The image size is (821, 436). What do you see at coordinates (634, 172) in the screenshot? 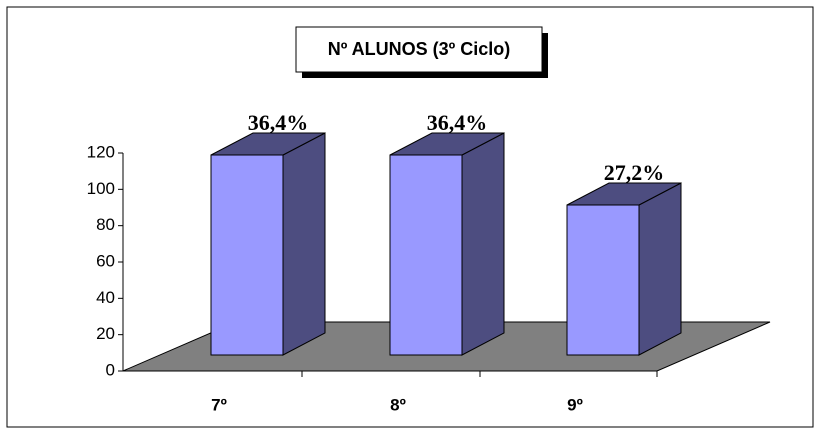
I see `data-label: 27,2%` at bounding box center [634, 172].